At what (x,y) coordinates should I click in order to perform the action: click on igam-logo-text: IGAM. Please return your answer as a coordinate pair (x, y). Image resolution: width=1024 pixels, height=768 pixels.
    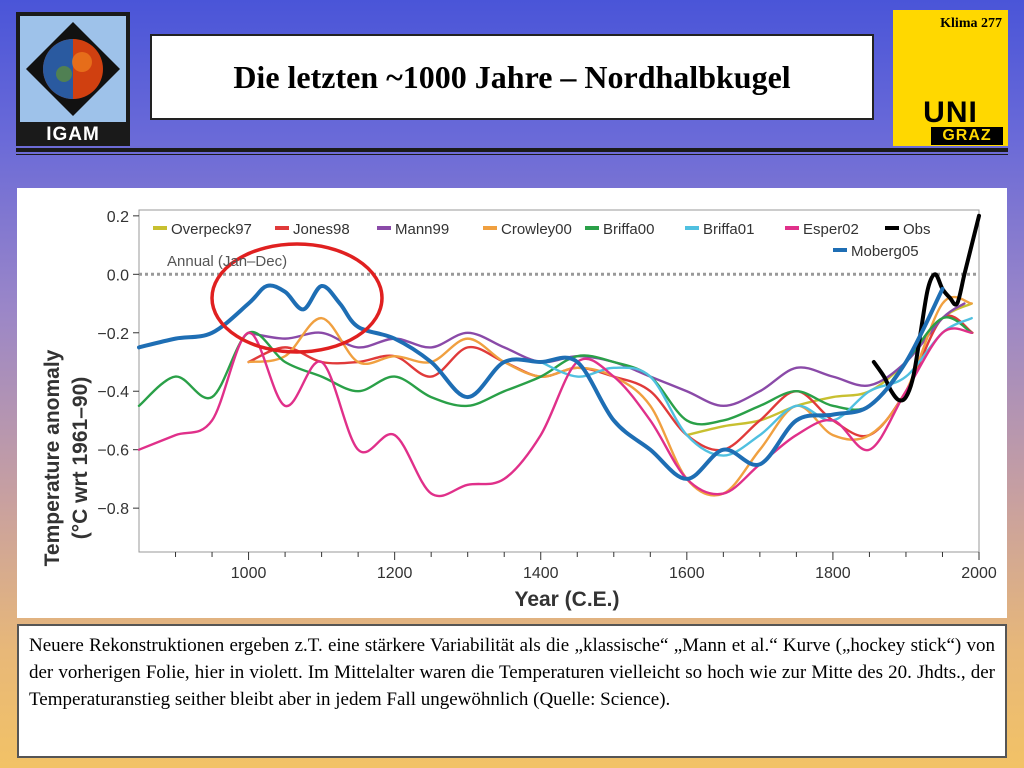
    Looking at the image, I should click on (73, 134).